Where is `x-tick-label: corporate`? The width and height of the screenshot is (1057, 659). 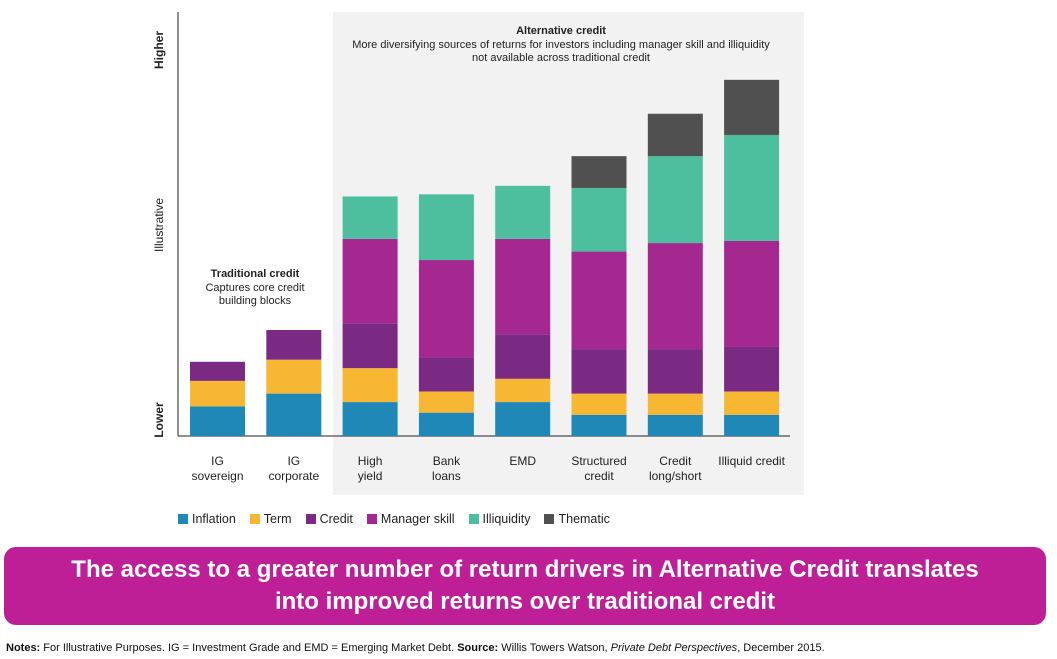 x-tick-label: corporate is located at coordinates (293, 476).